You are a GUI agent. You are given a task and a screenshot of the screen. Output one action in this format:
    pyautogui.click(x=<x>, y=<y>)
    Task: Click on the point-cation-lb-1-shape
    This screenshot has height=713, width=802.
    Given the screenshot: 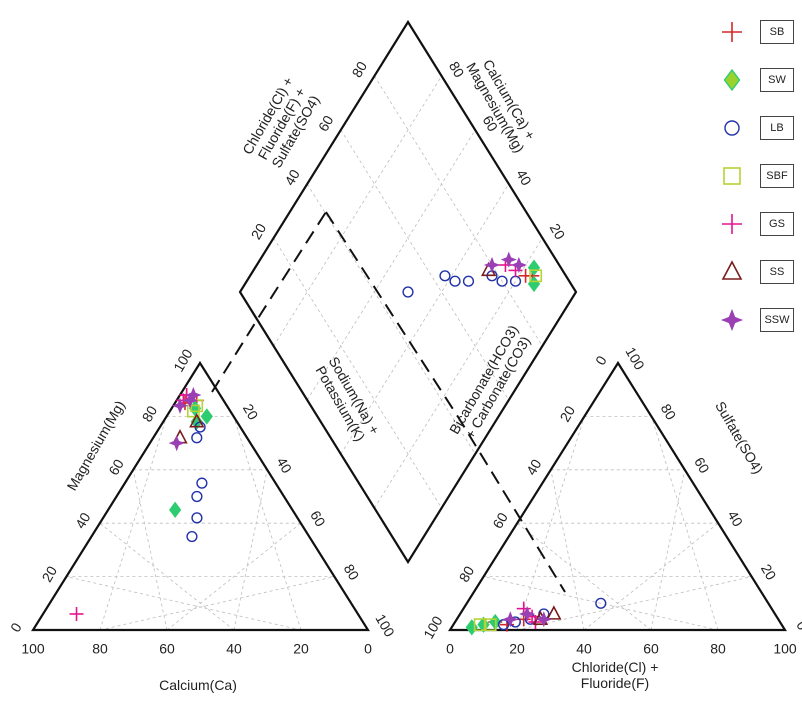 What is the action you would take?
    pyautogui.click(x=197, y=438)
    